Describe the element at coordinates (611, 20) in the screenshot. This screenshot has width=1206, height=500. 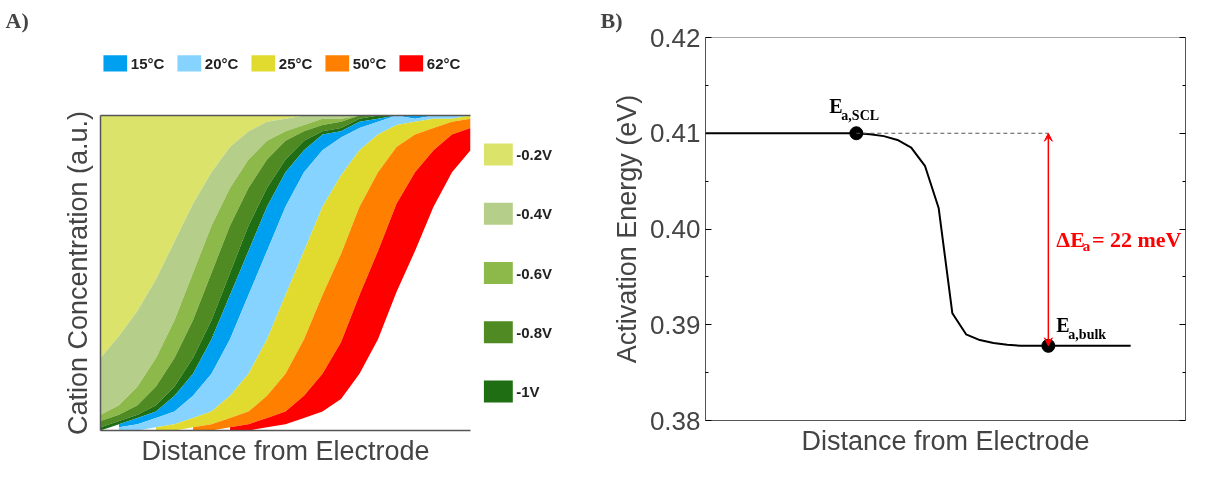
I see `chart-title: B)` at that location.